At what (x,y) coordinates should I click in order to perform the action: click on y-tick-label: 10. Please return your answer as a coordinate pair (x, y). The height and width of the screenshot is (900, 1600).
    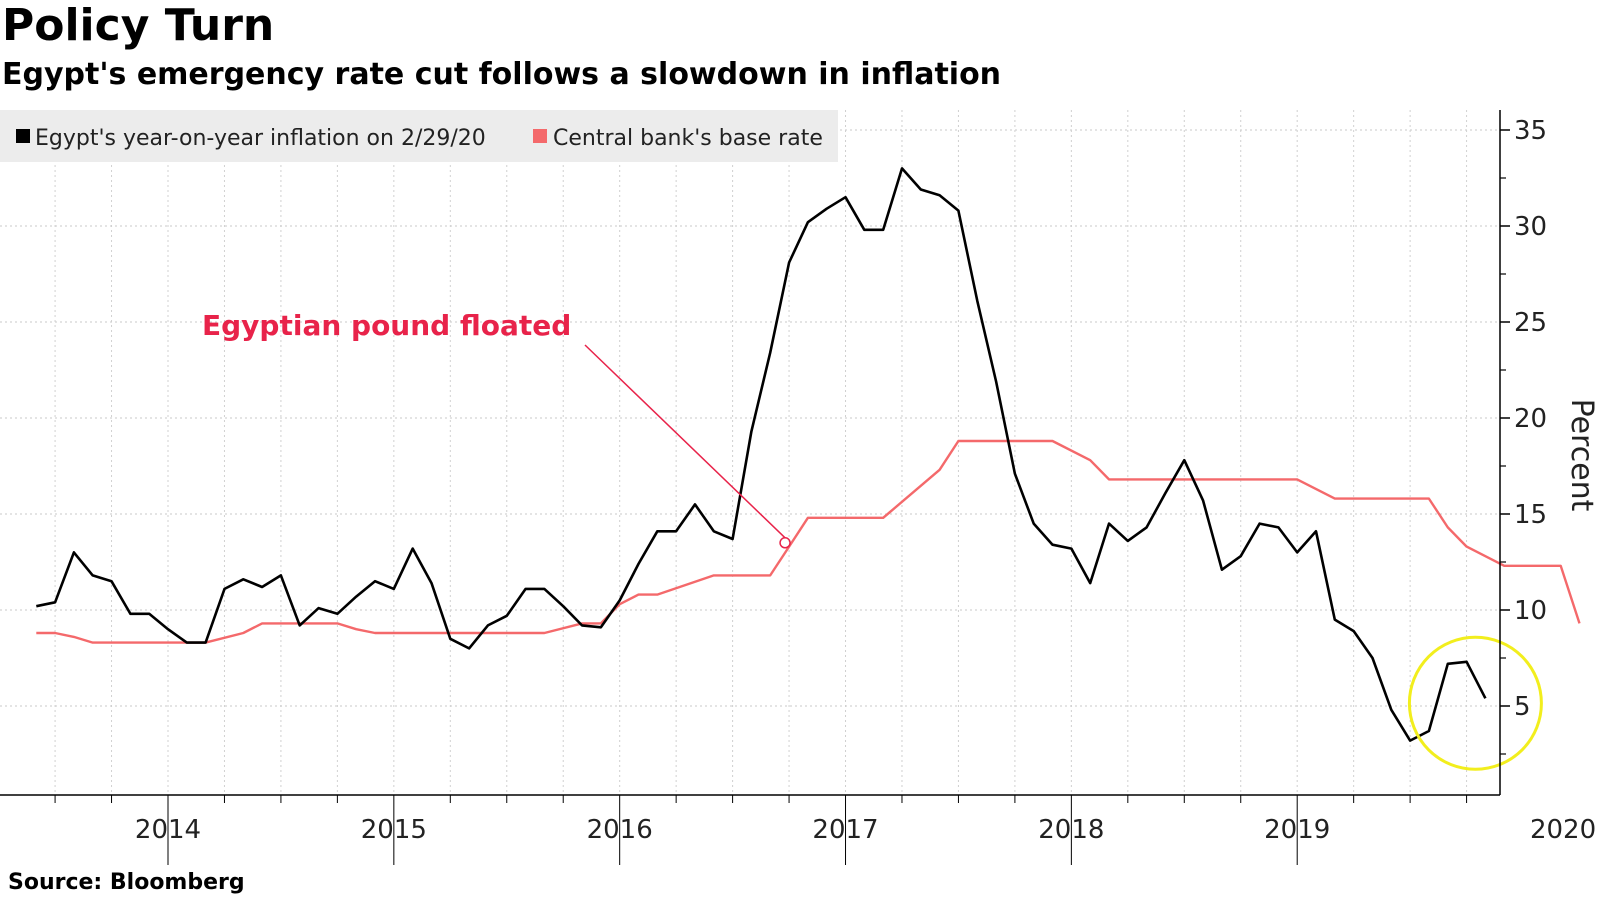
    Looking at the image, I should click on (1530, 611).